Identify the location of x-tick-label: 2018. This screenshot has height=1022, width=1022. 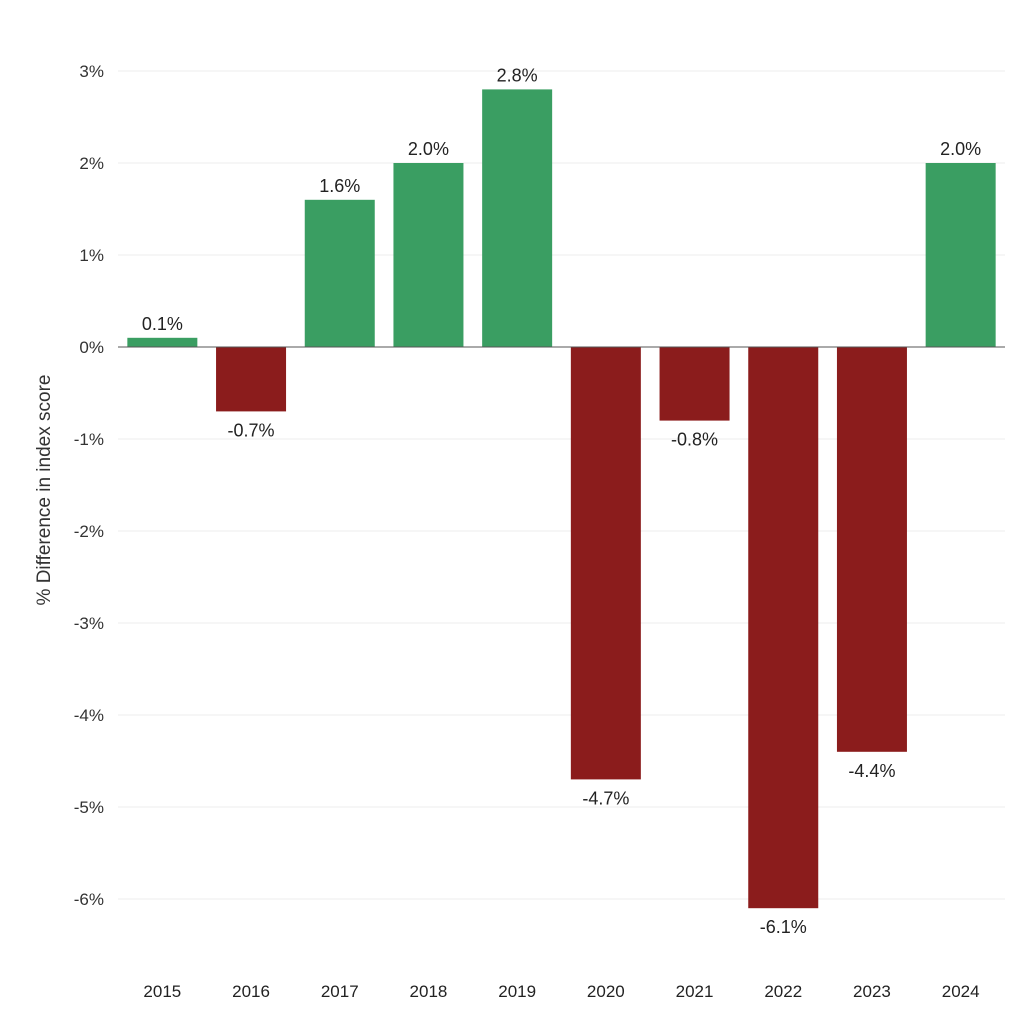
(429, 991).